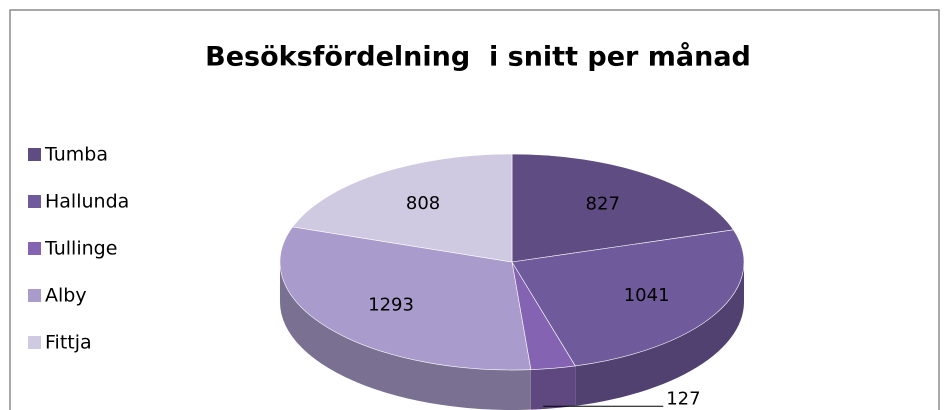 This screenshot has height=410, width=950. I want to click on legend-label: Tullinge, so click(80, 249).